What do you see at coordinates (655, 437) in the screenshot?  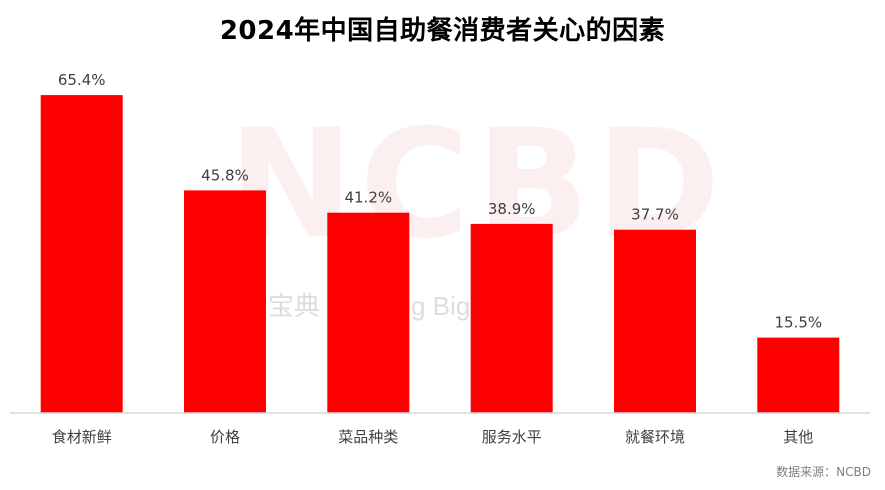 I see `x-tick-label-4: 就餐环境` at bounding box center [655, 437].